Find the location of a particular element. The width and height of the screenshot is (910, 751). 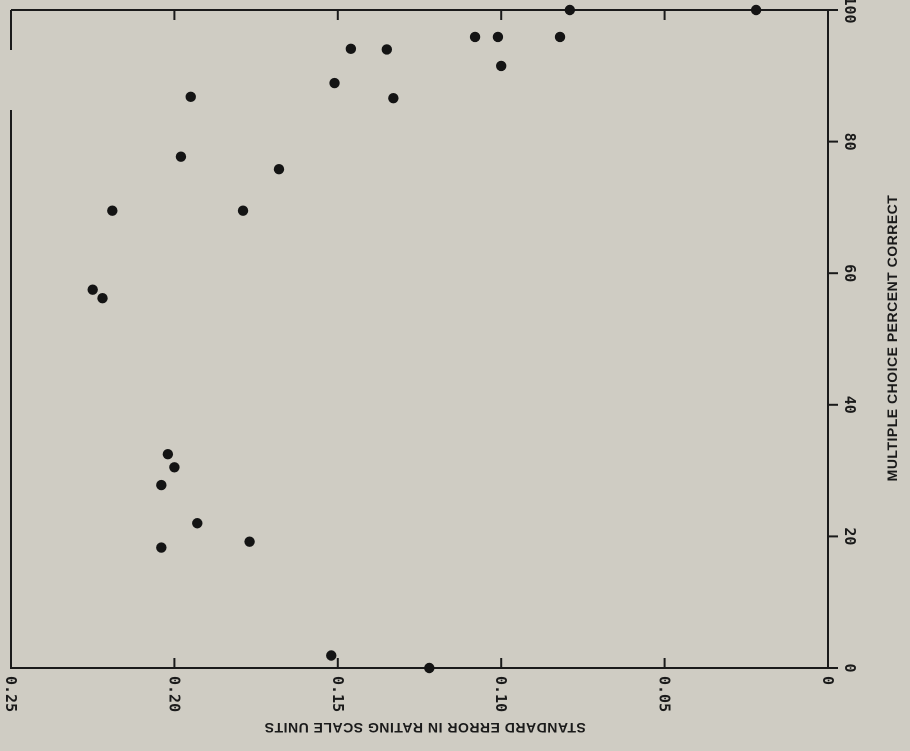

x-tick-label: 0.05 is located at coordinates (665, 694).